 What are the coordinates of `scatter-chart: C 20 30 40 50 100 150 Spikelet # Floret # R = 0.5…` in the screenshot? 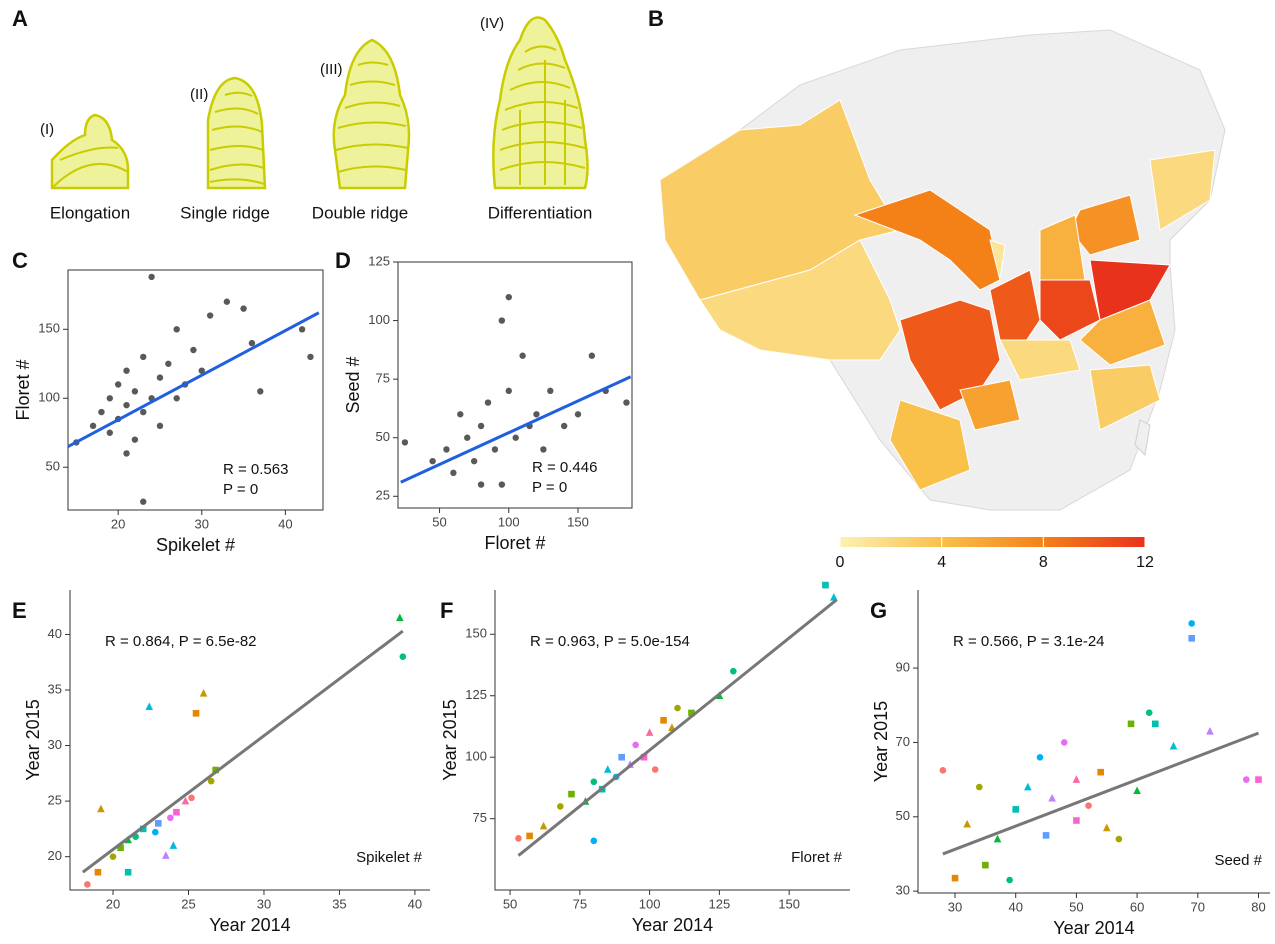 It's located at (168, 401).